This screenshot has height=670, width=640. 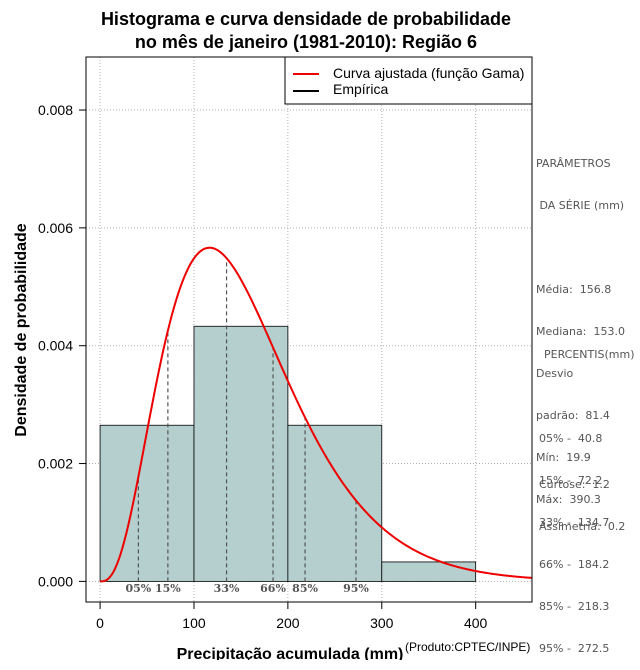 What do you see at coordinates (580, 205) in the screenshot?
I see `params-heading2: DA SÉRIE (mm)` at bounding box center [580, 205].